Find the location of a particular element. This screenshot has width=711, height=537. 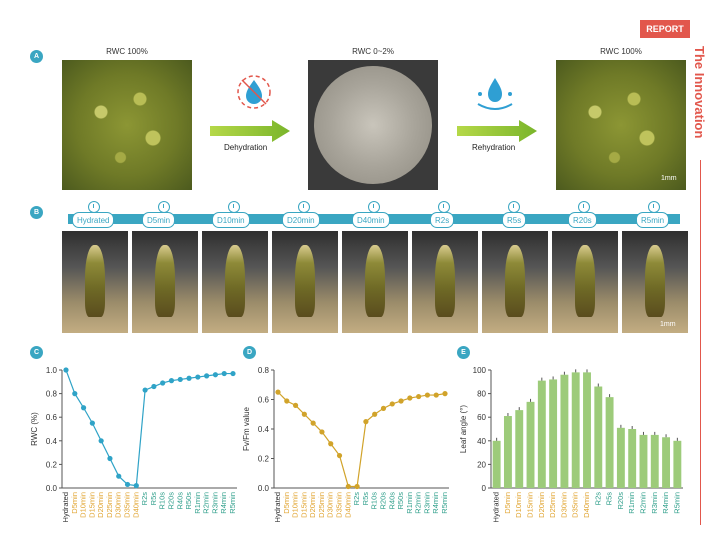

timeline-item: Hydrated is located at coordinates (93, 220).